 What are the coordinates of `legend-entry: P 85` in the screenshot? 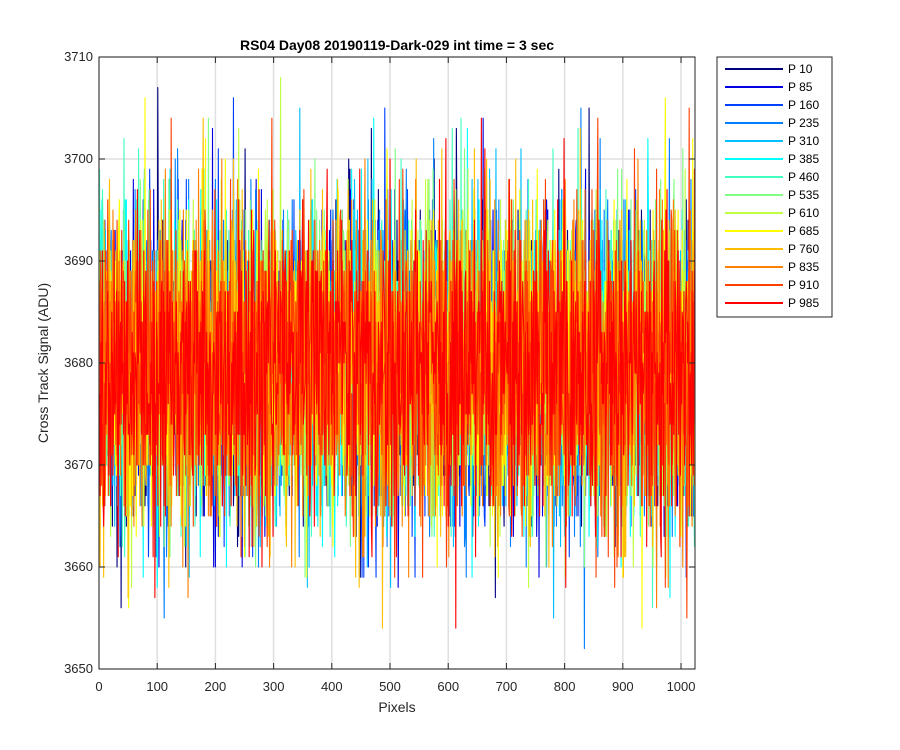 It's located at (769, 87).